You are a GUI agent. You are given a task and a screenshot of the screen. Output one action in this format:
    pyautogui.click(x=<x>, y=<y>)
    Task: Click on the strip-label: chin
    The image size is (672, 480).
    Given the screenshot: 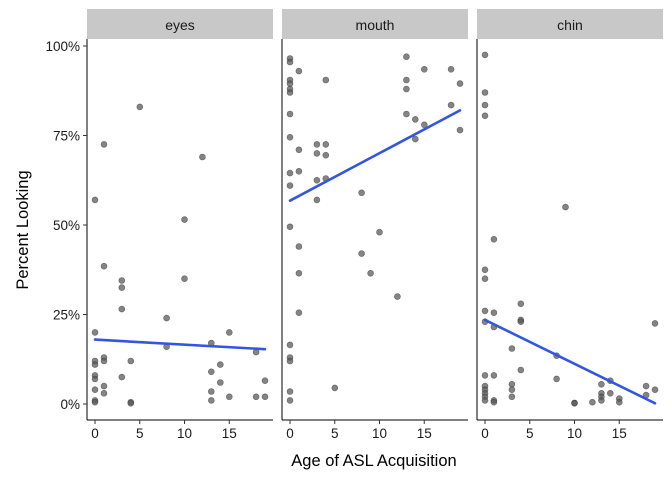 What is the action you would take?
    pyautogui.click(x=570, y=25)
    